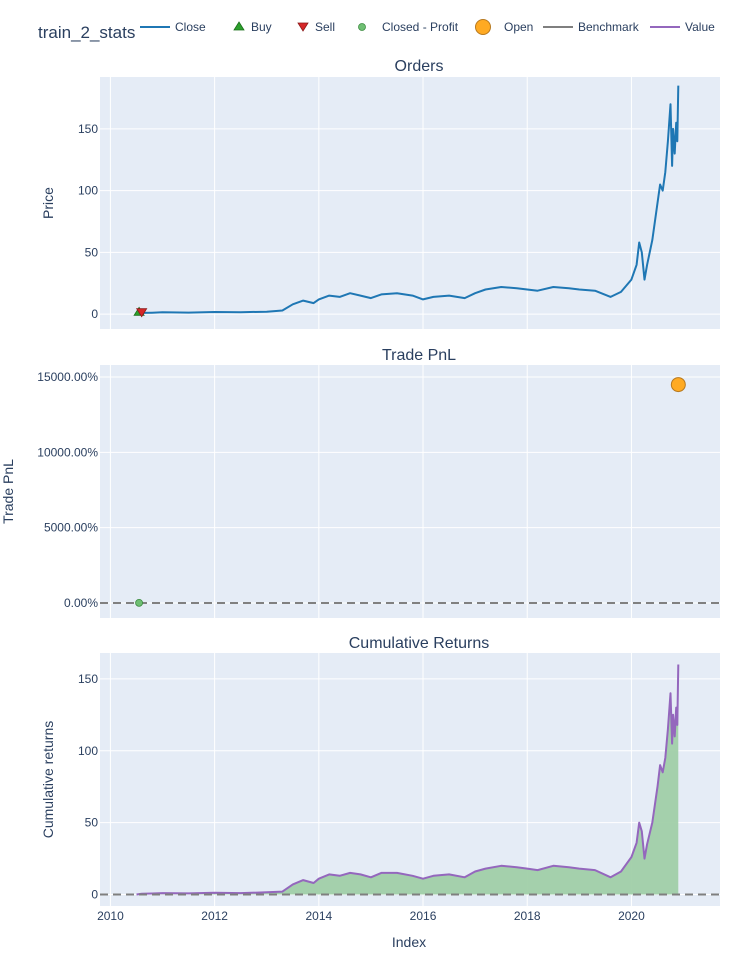  I want to click on x-axis-title: Index, so click(409, 942).